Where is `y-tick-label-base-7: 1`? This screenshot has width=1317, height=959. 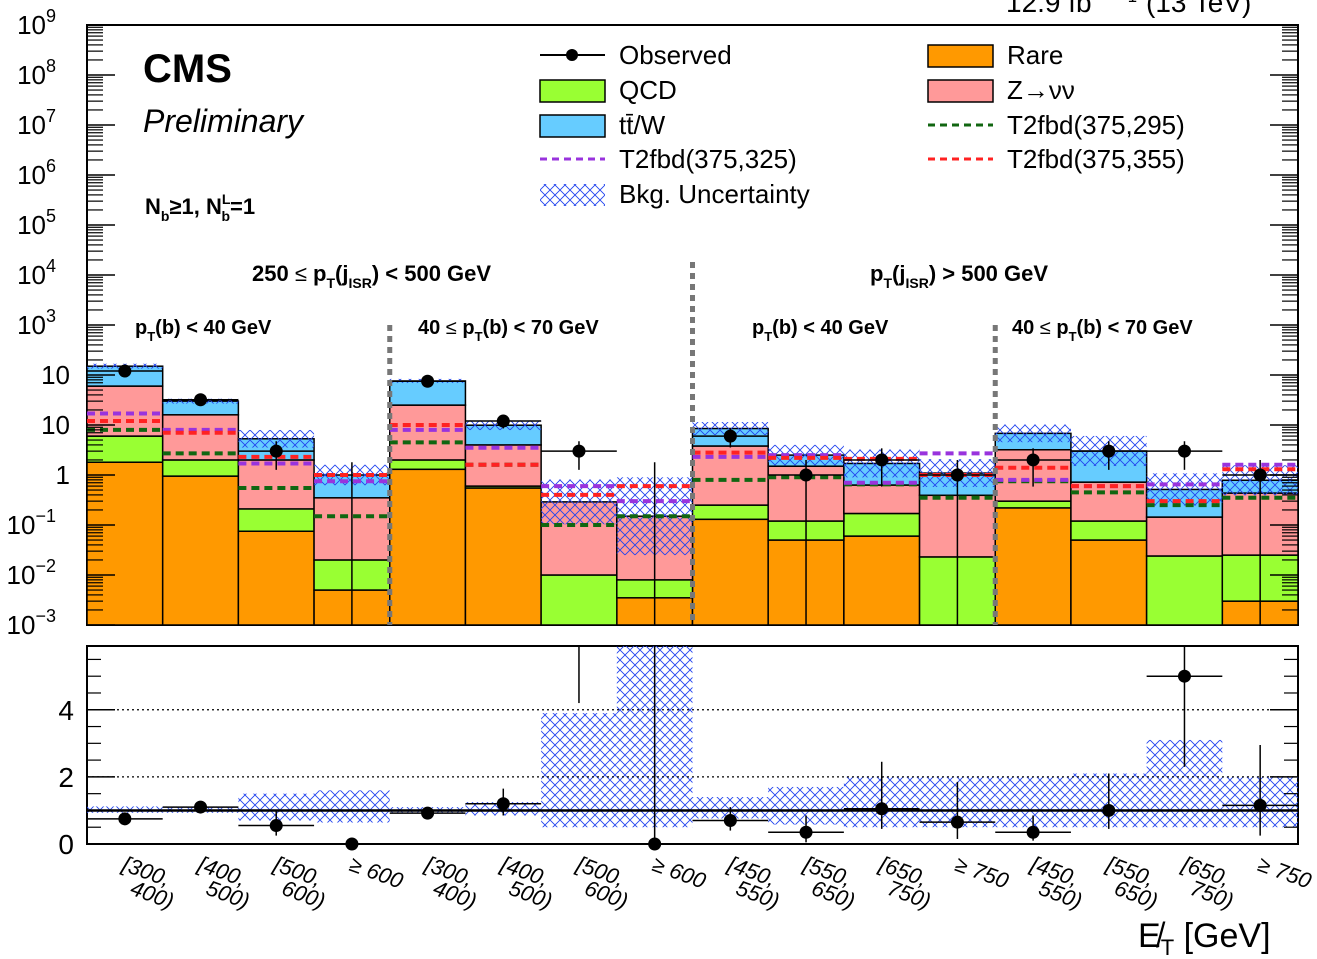
y-tick-label-base-7: 1 is located at coordinates (63, 475).